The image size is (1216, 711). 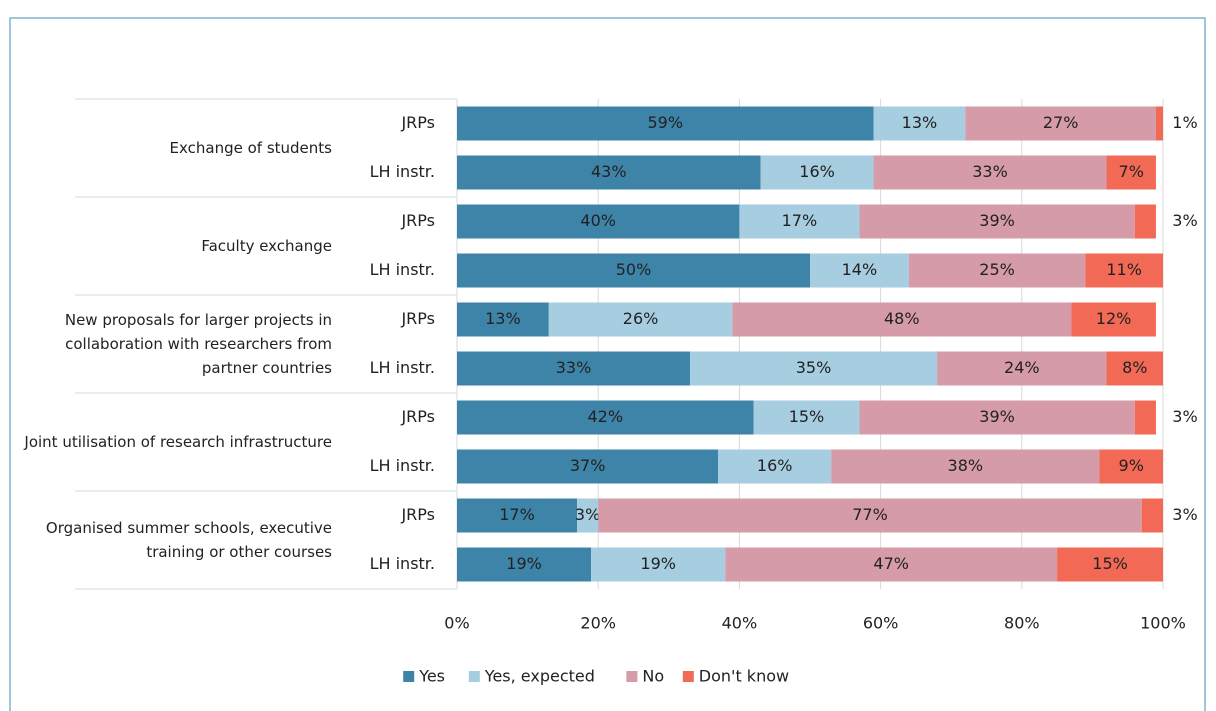 I want to click on data-label: 13%, so click(x=920, y=122).